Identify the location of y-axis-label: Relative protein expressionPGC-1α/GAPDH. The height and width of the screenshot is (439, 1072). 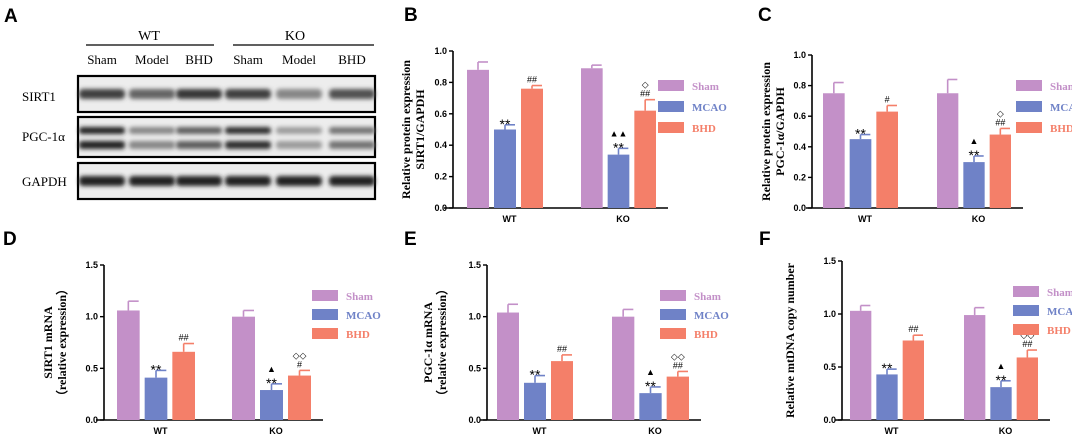
(773, 131).